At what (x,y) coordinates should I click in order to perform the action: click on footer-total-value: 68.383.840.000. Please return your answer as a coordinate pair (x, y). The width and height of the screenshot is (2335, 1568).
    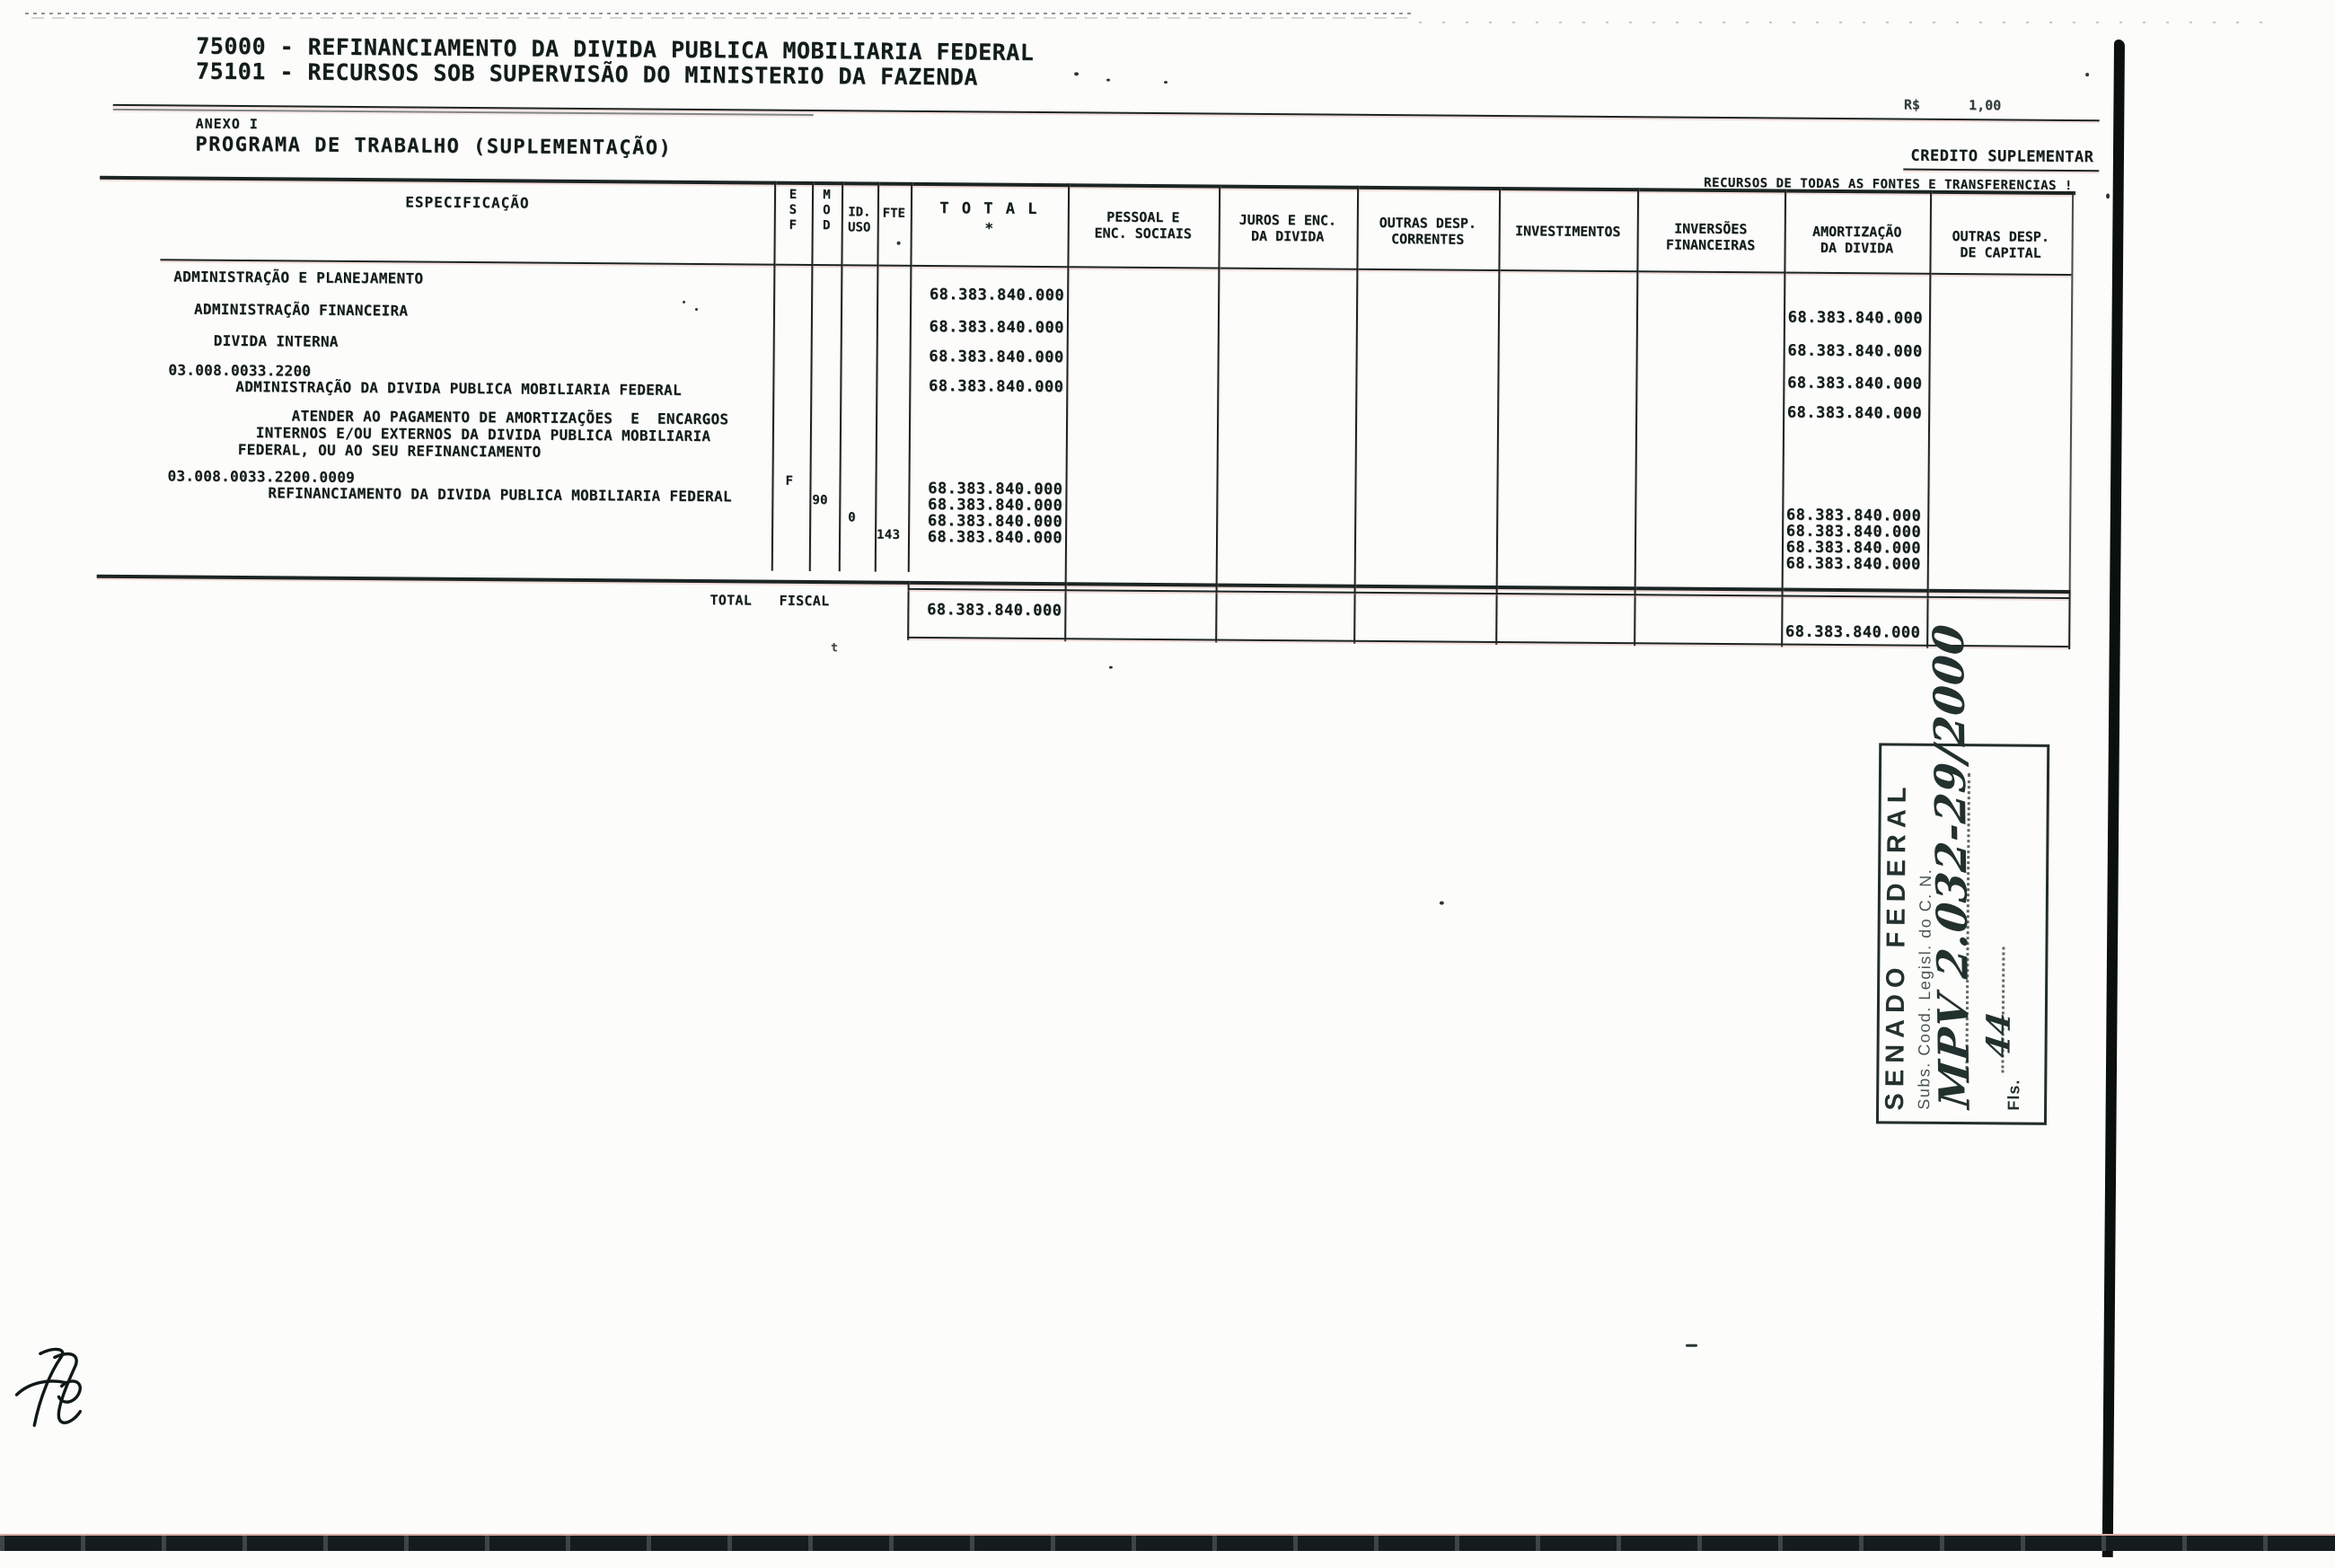
    Looking at the image, I should click on (995, 611).